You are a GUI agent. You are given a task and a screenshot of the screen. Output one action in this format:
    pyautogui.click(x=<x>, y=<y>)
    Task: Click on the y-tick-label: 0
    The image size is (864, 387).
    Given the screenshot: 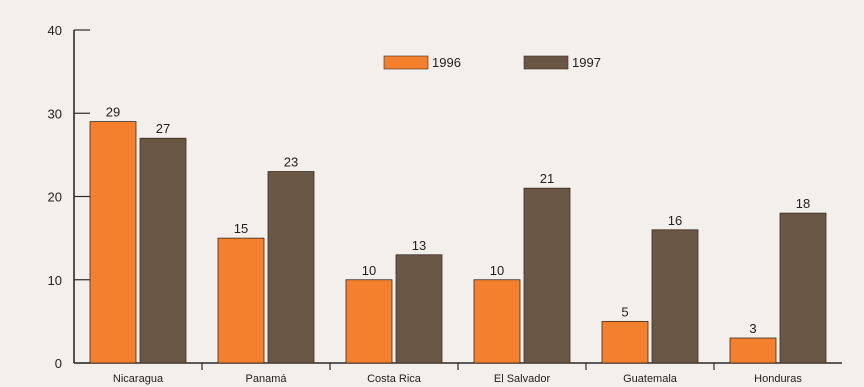 What is the action you would take?
    pyautogui.click(x=58, y=363)
    